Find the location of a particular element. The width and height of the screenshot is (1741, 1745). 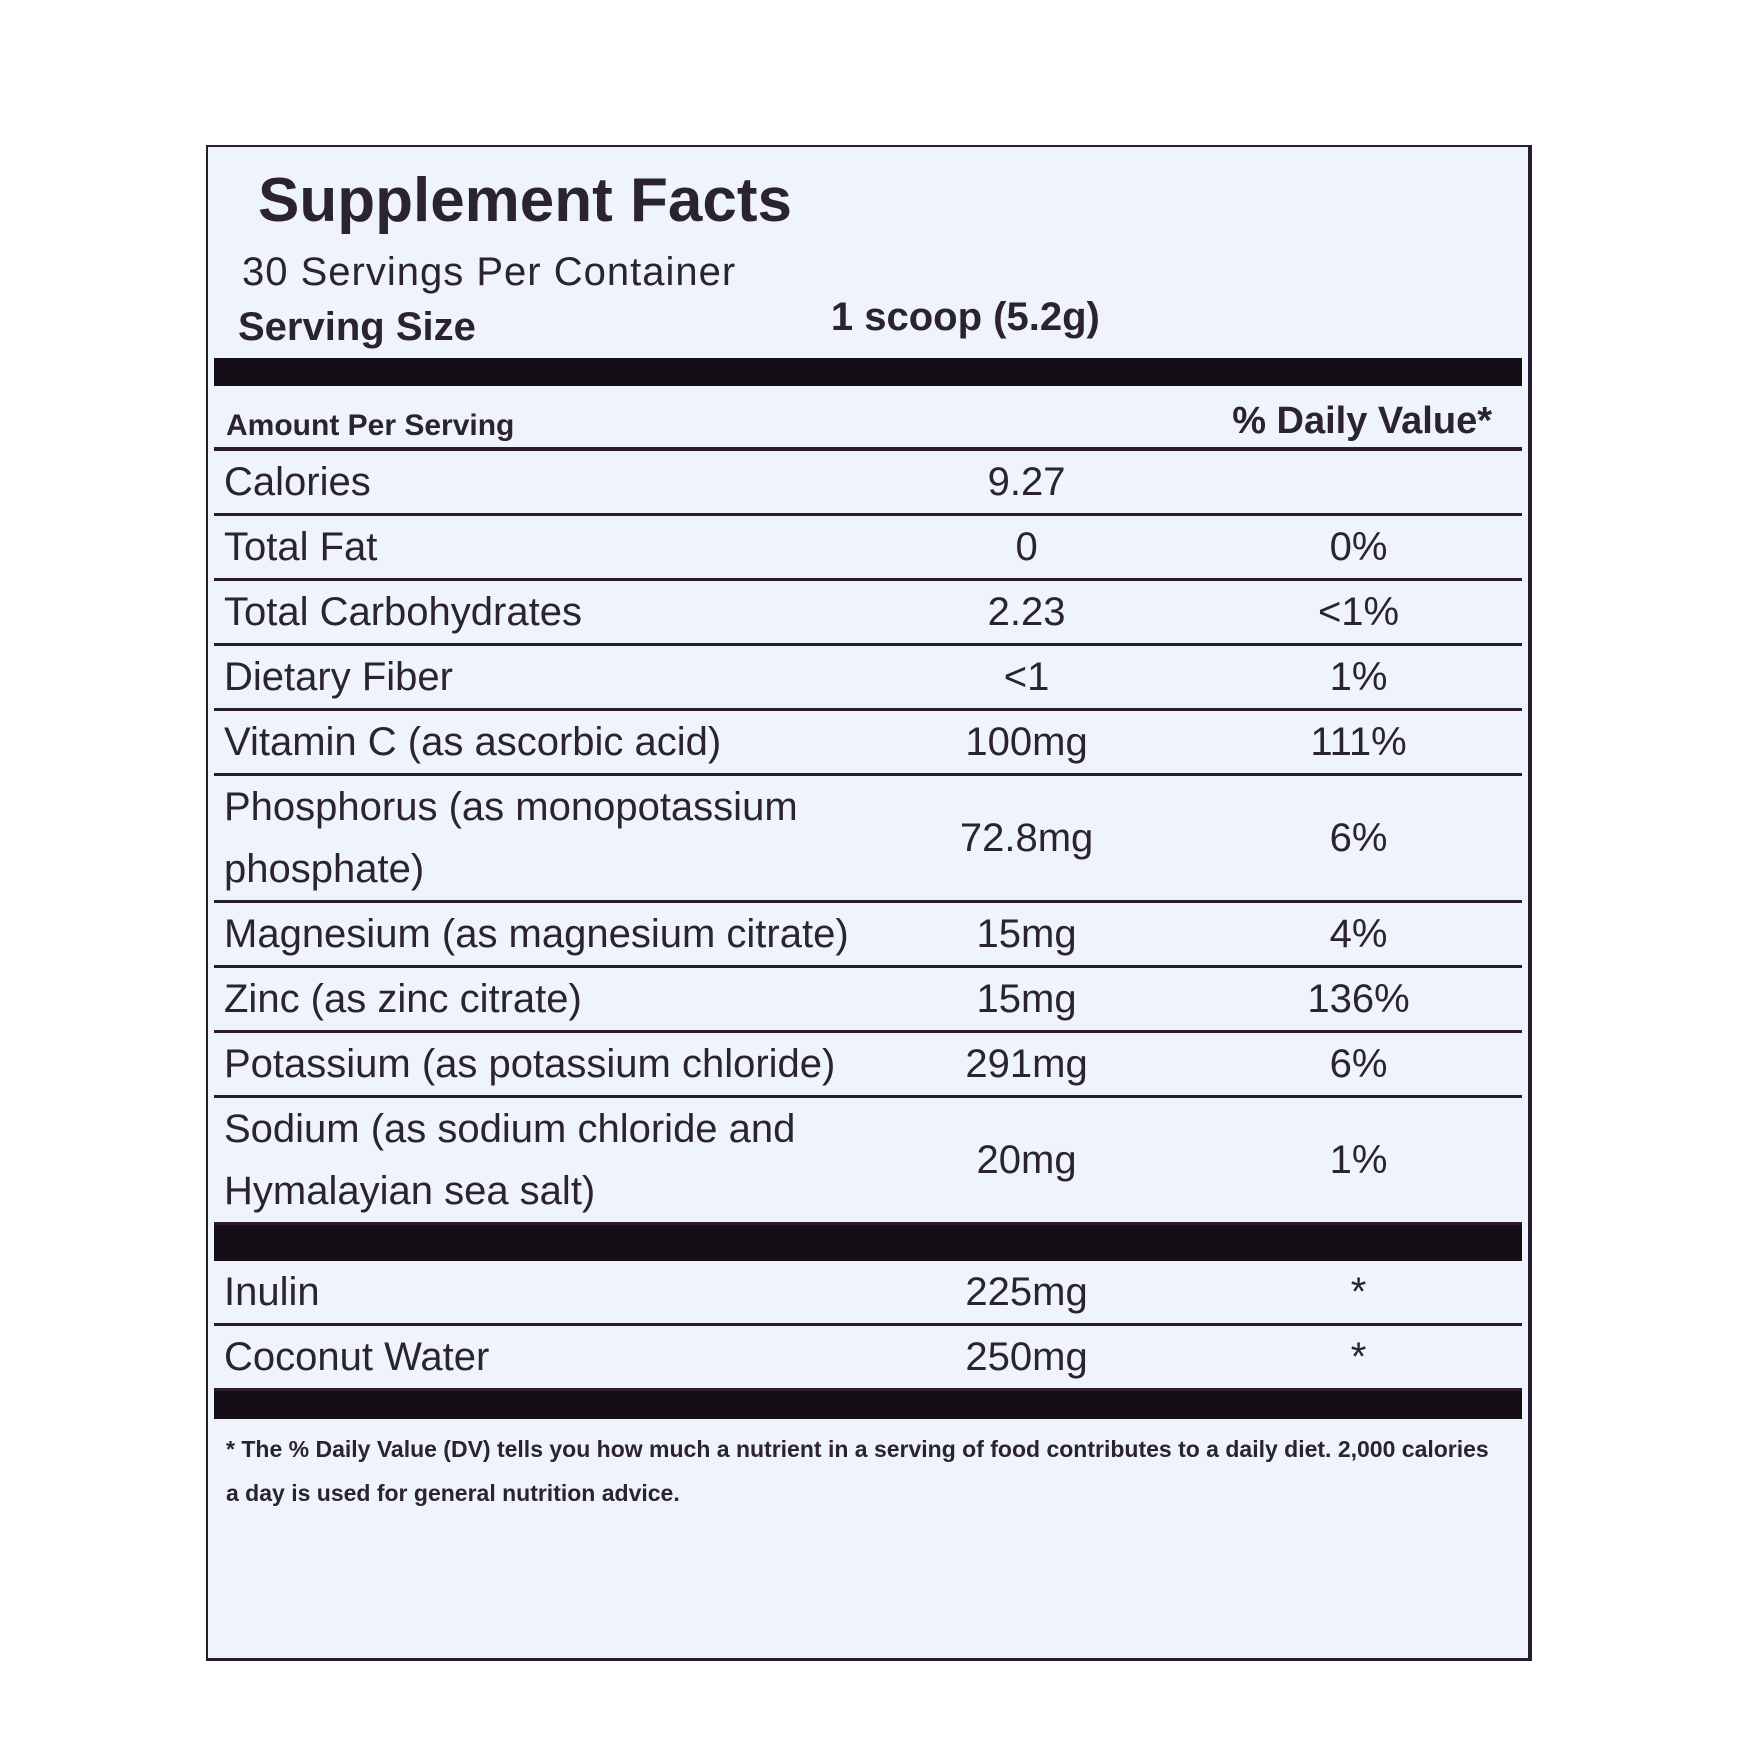

nutrient-amount: 291mg is located at coordinates (1026, 1063).